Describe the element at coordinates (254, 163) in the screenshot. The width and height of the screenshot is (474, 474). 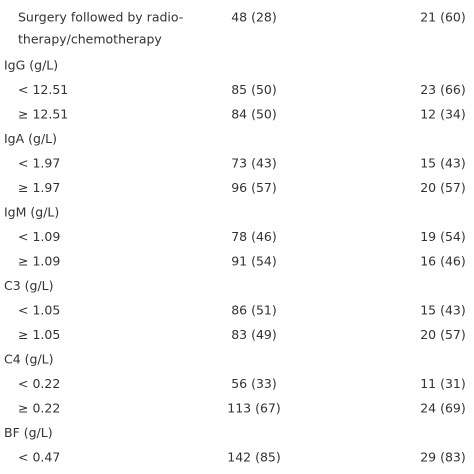
I see `cell: 73 (43)` at that location.